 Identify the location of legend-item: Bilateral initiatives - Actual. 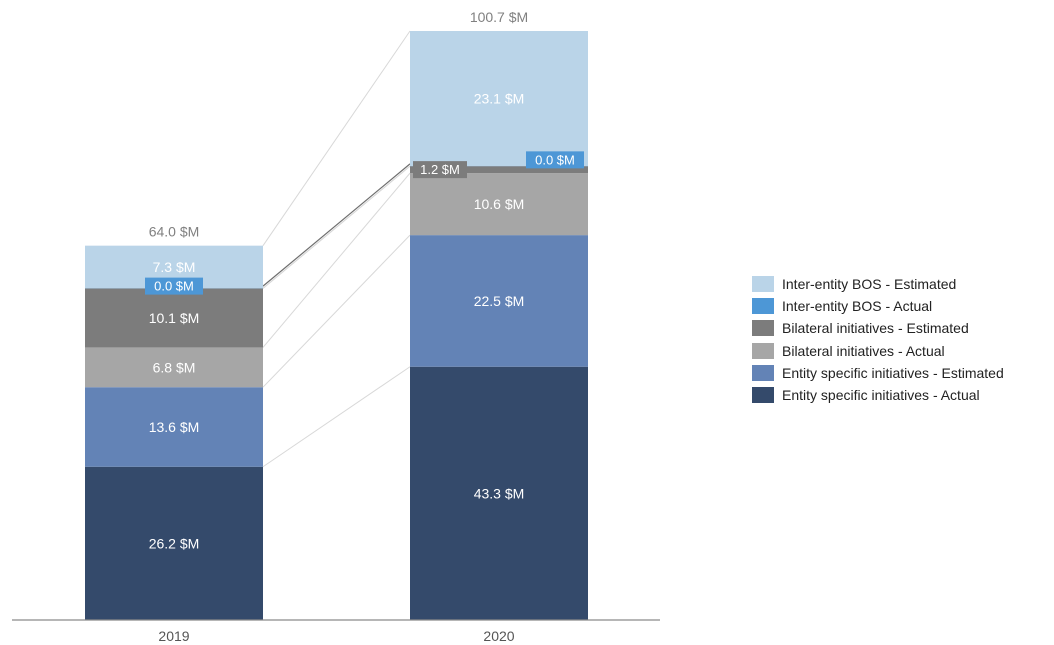
(878, 351).